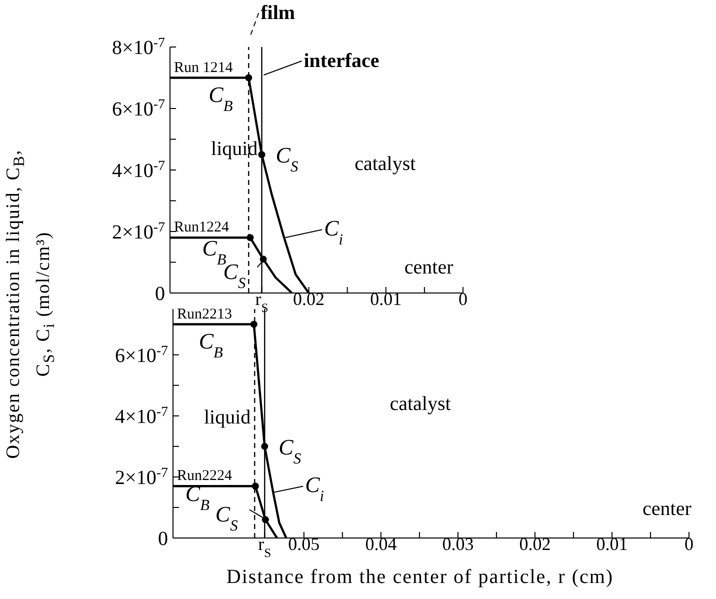 This screenshot has width=716, height=599. Describe the element at coordinates (204, 314) in the screenshot. I see `series-label: Run2213` at that location.